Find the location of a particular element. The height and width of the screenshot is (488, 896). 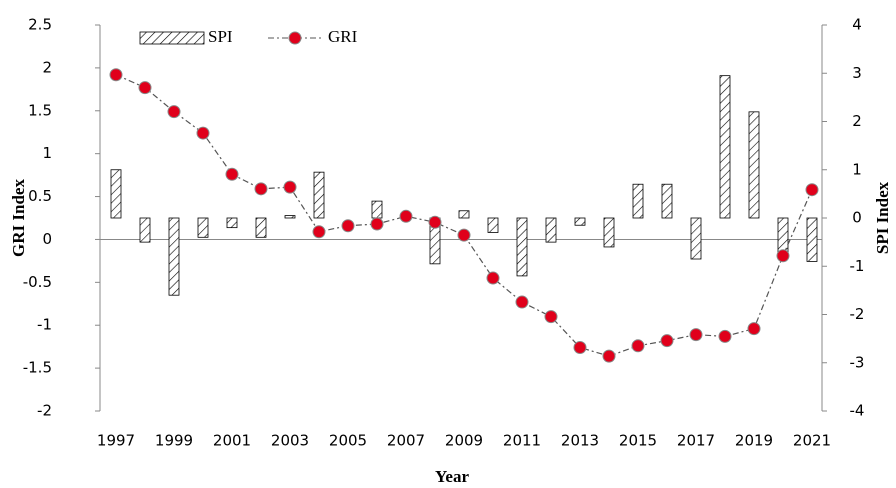

x-tick-label: 2005 is located at coordinates (348, 441).